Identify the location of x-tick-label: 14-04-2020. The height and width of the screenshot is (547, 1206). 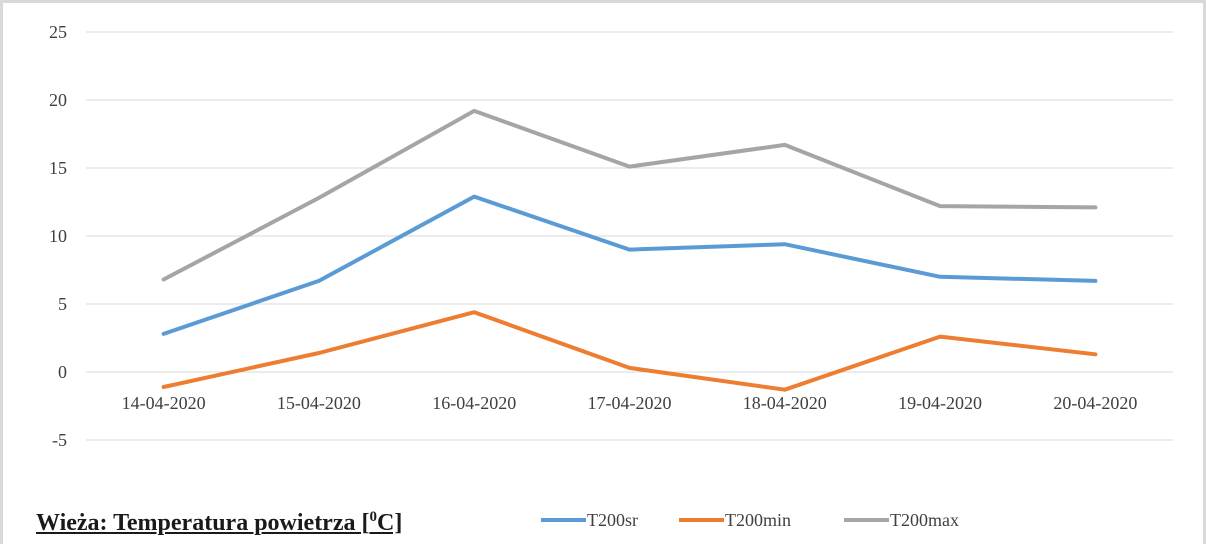
(164, 403).